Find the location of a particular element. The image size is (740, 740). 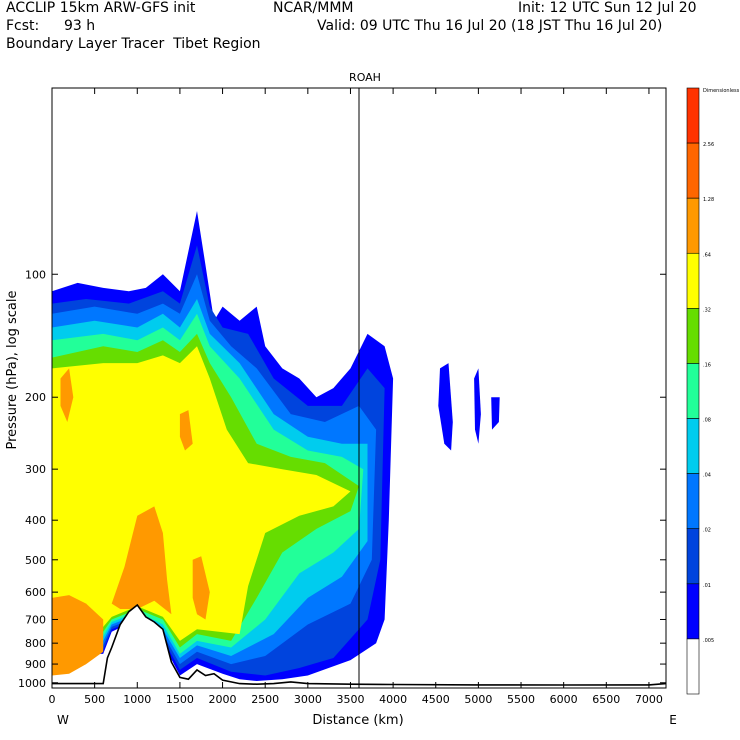

x-tick-label: 5000 is located at coordinates (478, 699).